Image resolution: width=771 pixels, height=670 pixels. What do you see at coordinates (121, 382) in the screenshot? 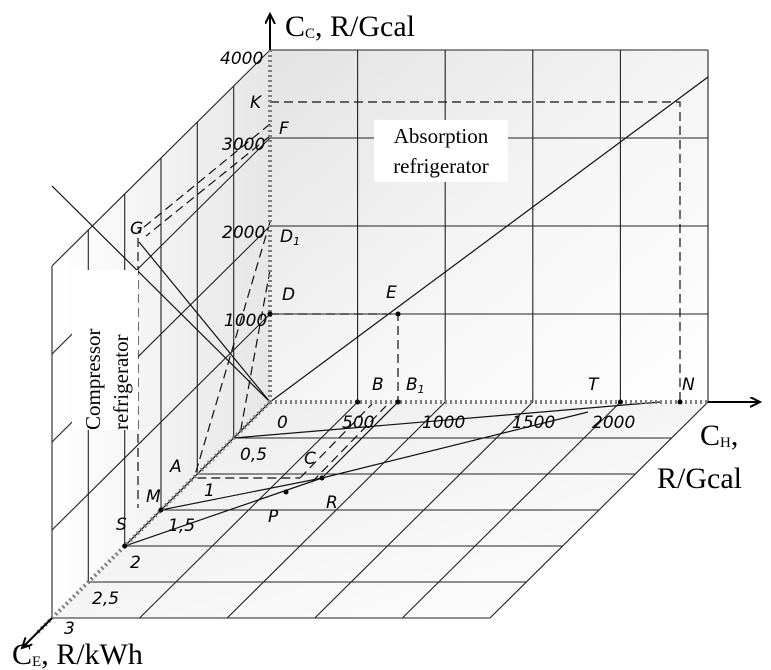
I see `compressor-line2: refrigerator` at bounding box center [121, 382].